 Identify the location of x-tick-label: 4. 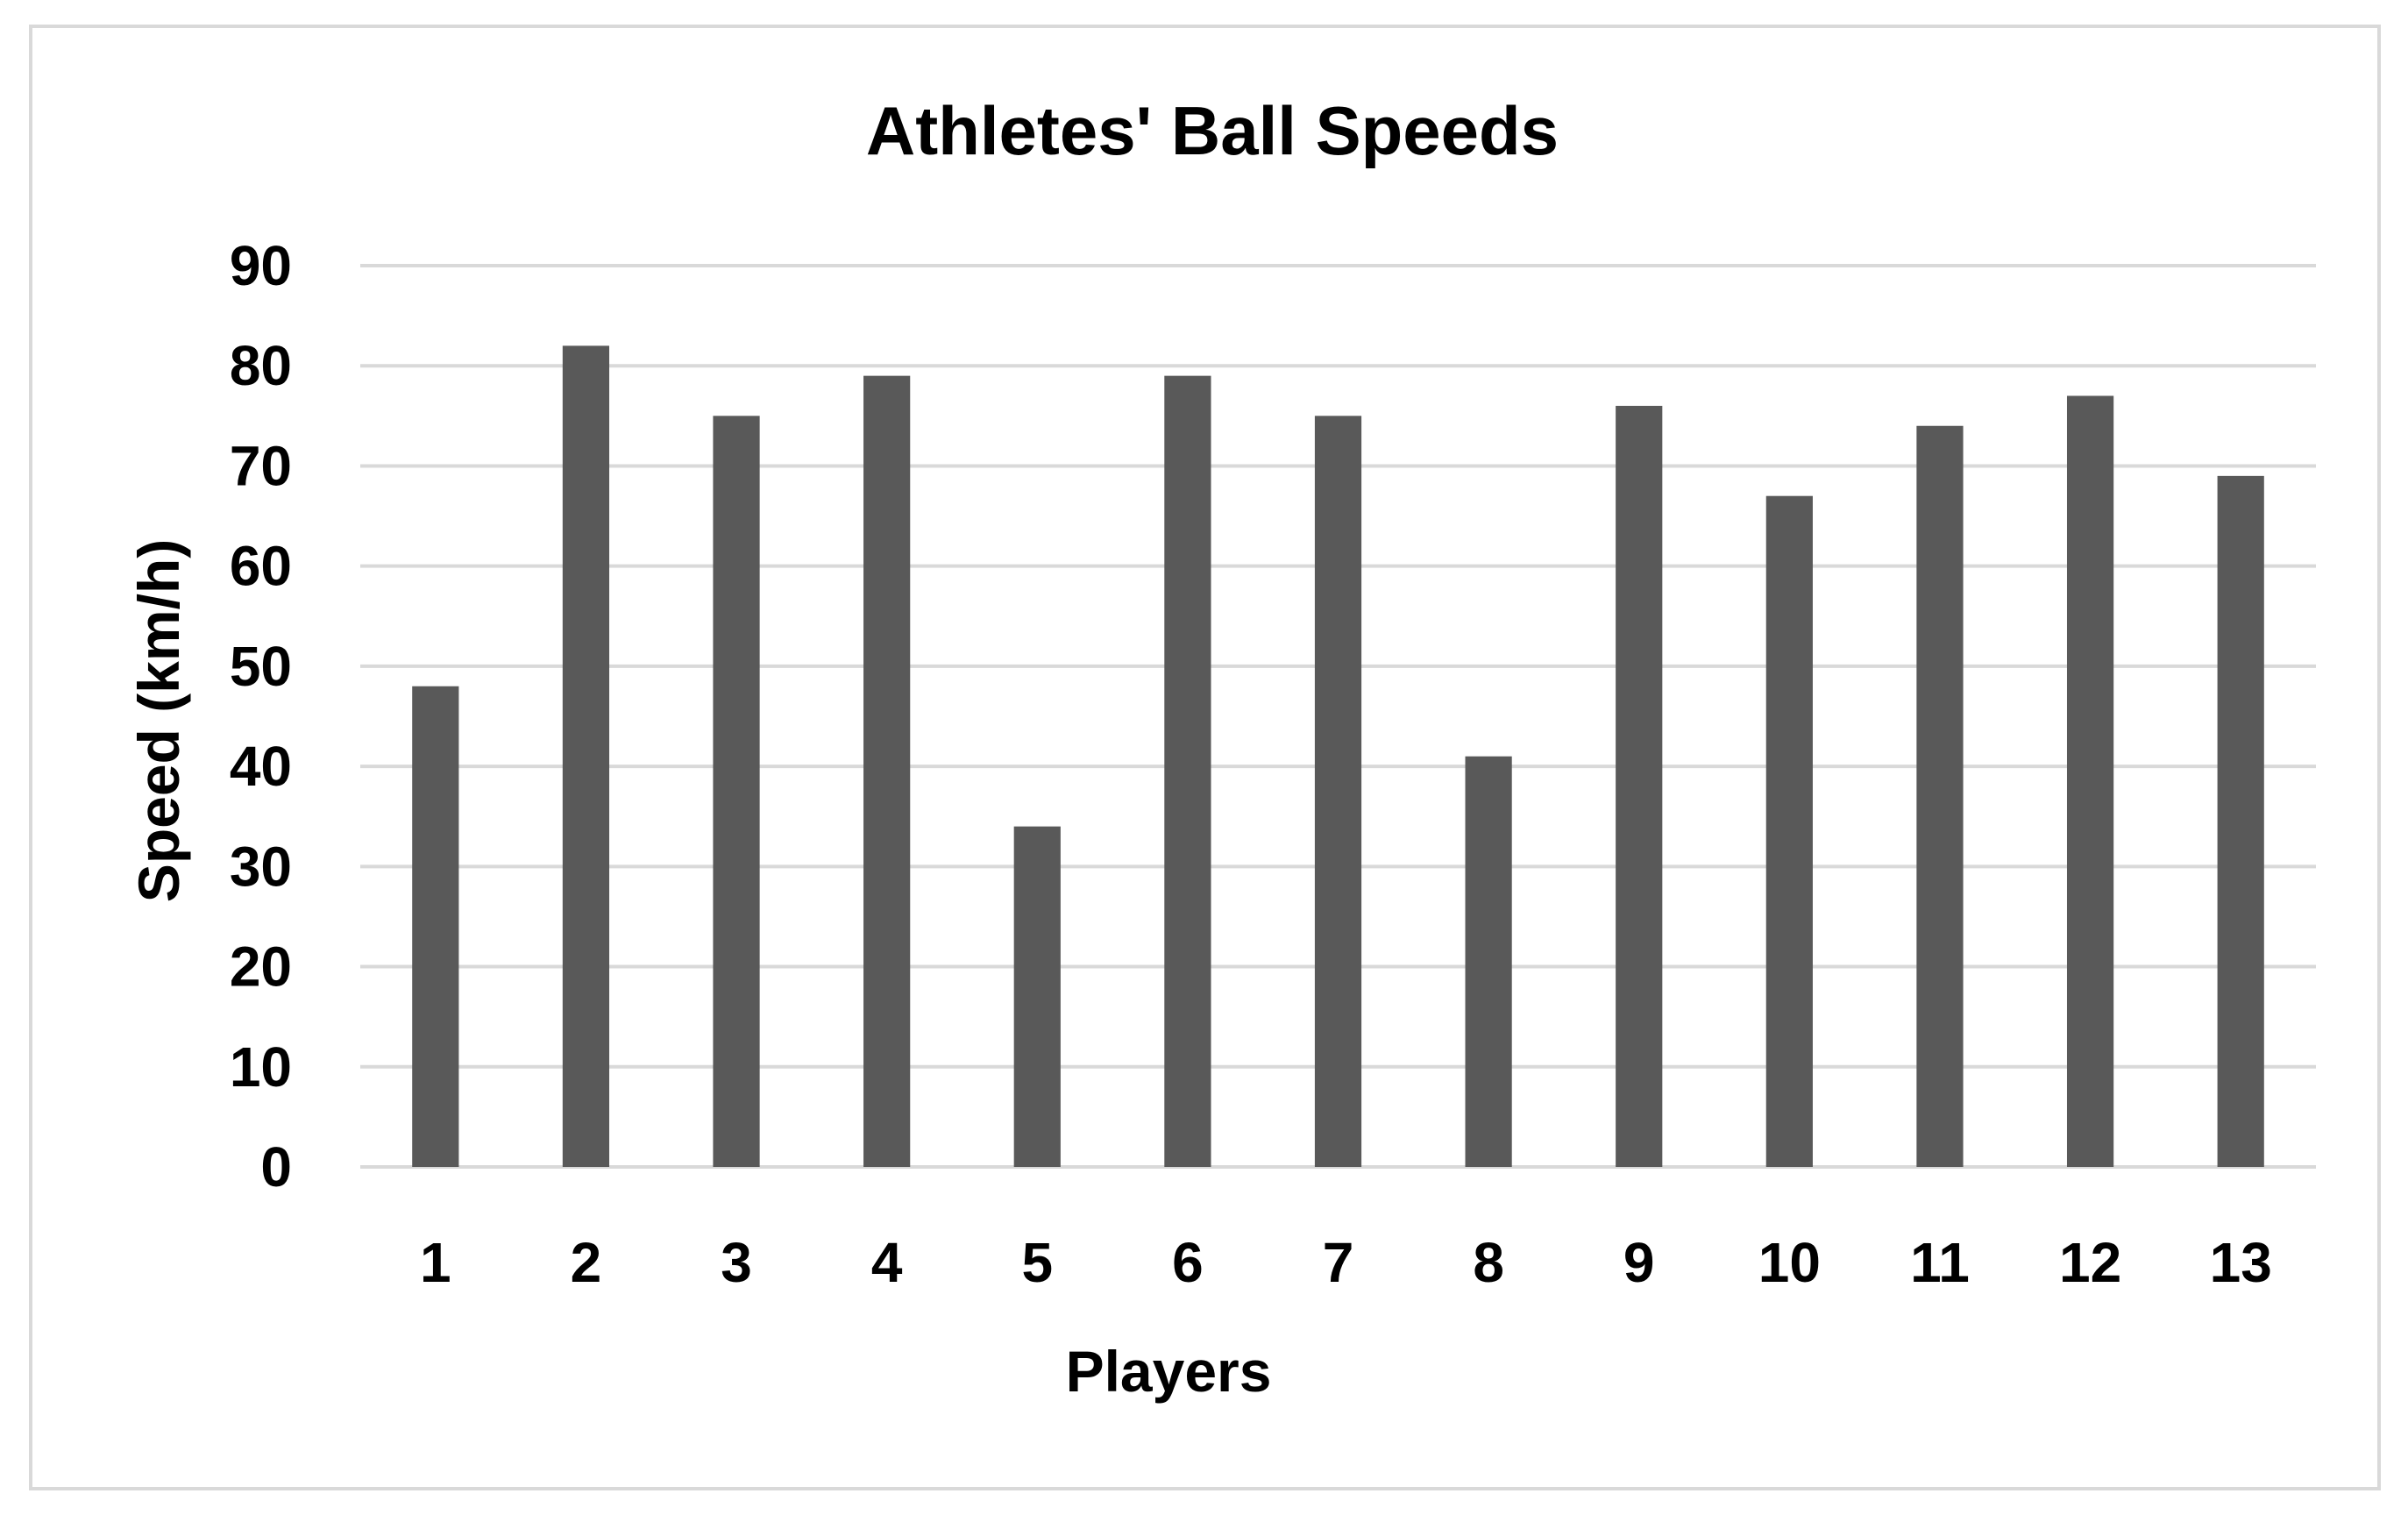
(887, 1262).